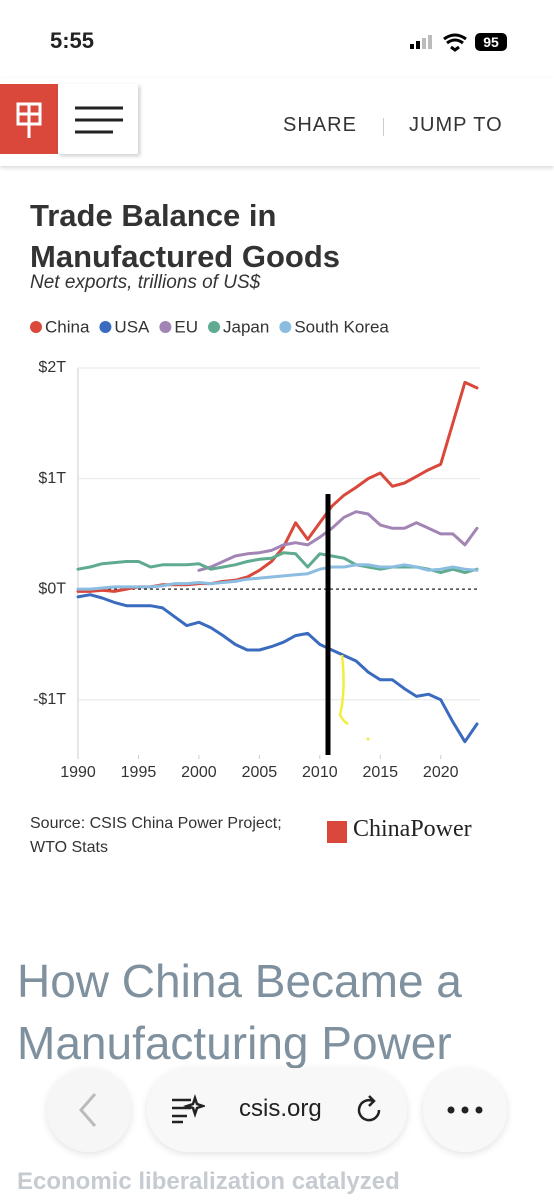  Describe the element at coordinates (380, 772) in the screenshot. I see `x-tick-label: 2015` at that location.